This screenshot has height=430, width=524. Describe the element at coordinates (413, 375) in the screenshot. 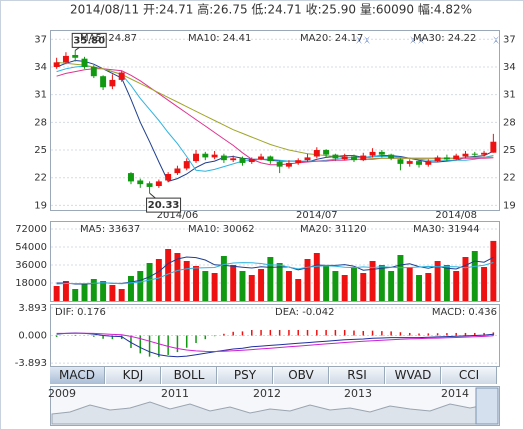

I see `indicator-tab: WVAD` at that location.